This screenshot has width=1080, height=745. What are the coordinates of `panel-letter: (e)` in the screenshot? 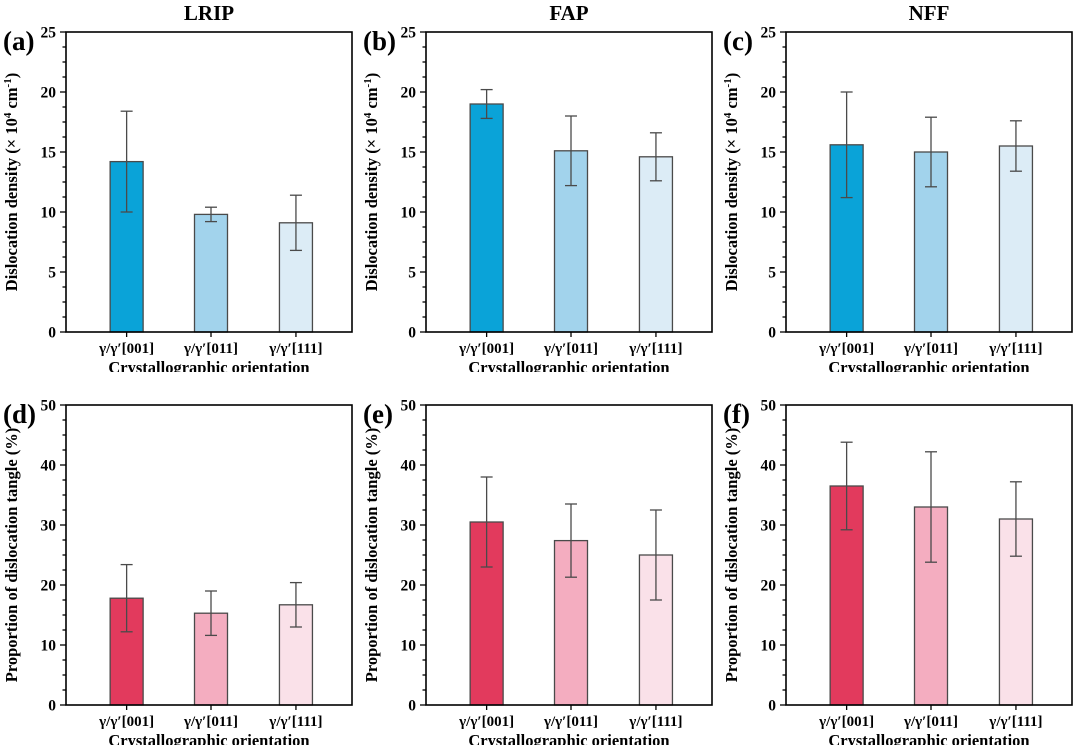 It's located at (378, 414).